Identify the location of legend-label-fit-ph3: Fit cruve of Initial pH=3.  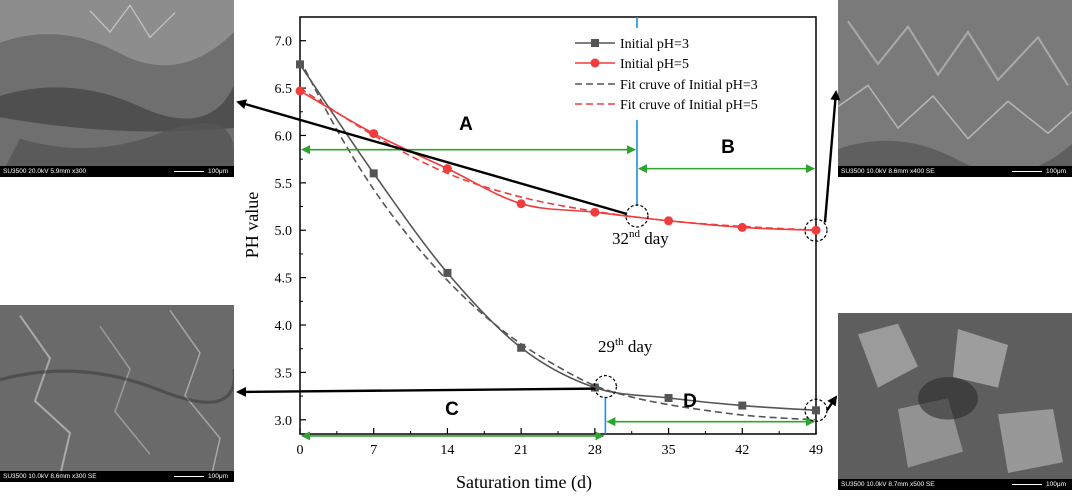
(689, 85).